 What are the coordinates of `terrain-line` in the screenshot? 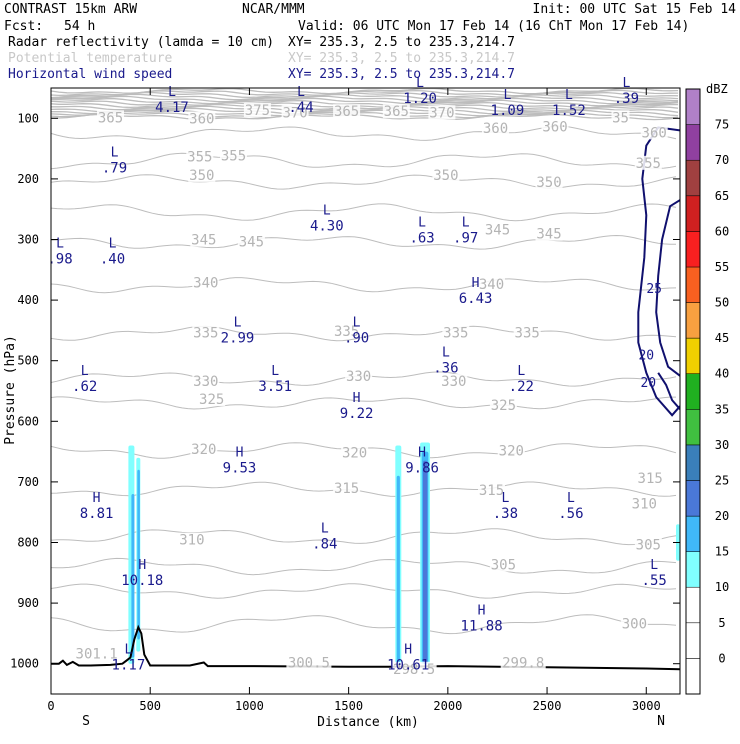 It's located at (365, 647).